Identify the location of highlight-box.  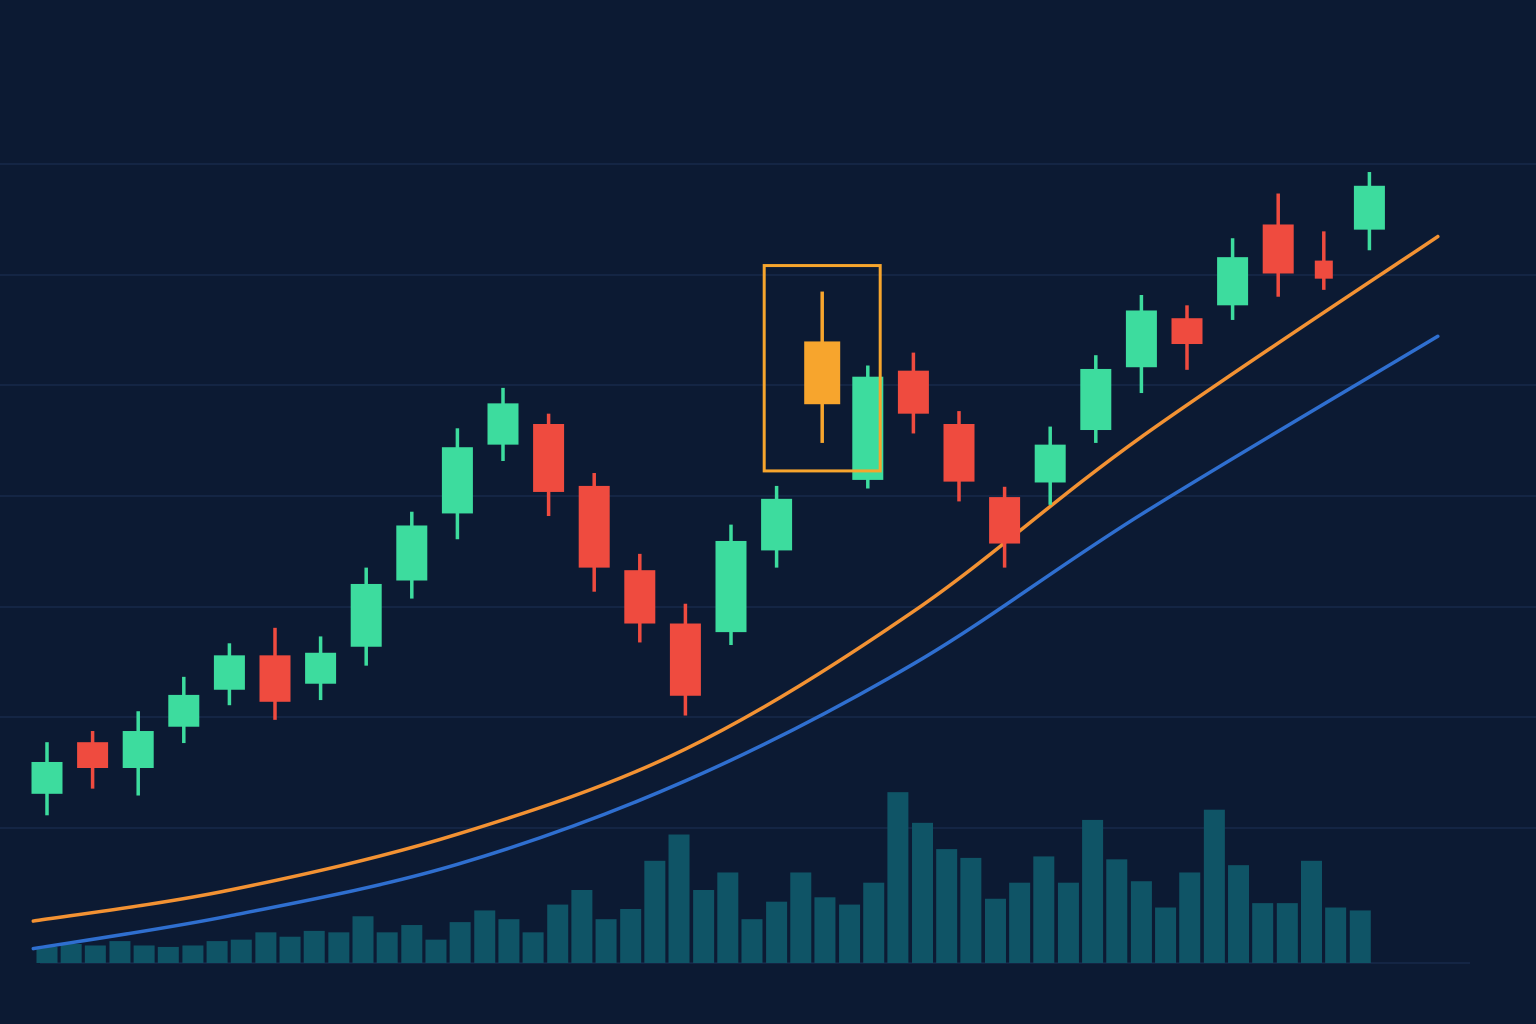
(822, 368).